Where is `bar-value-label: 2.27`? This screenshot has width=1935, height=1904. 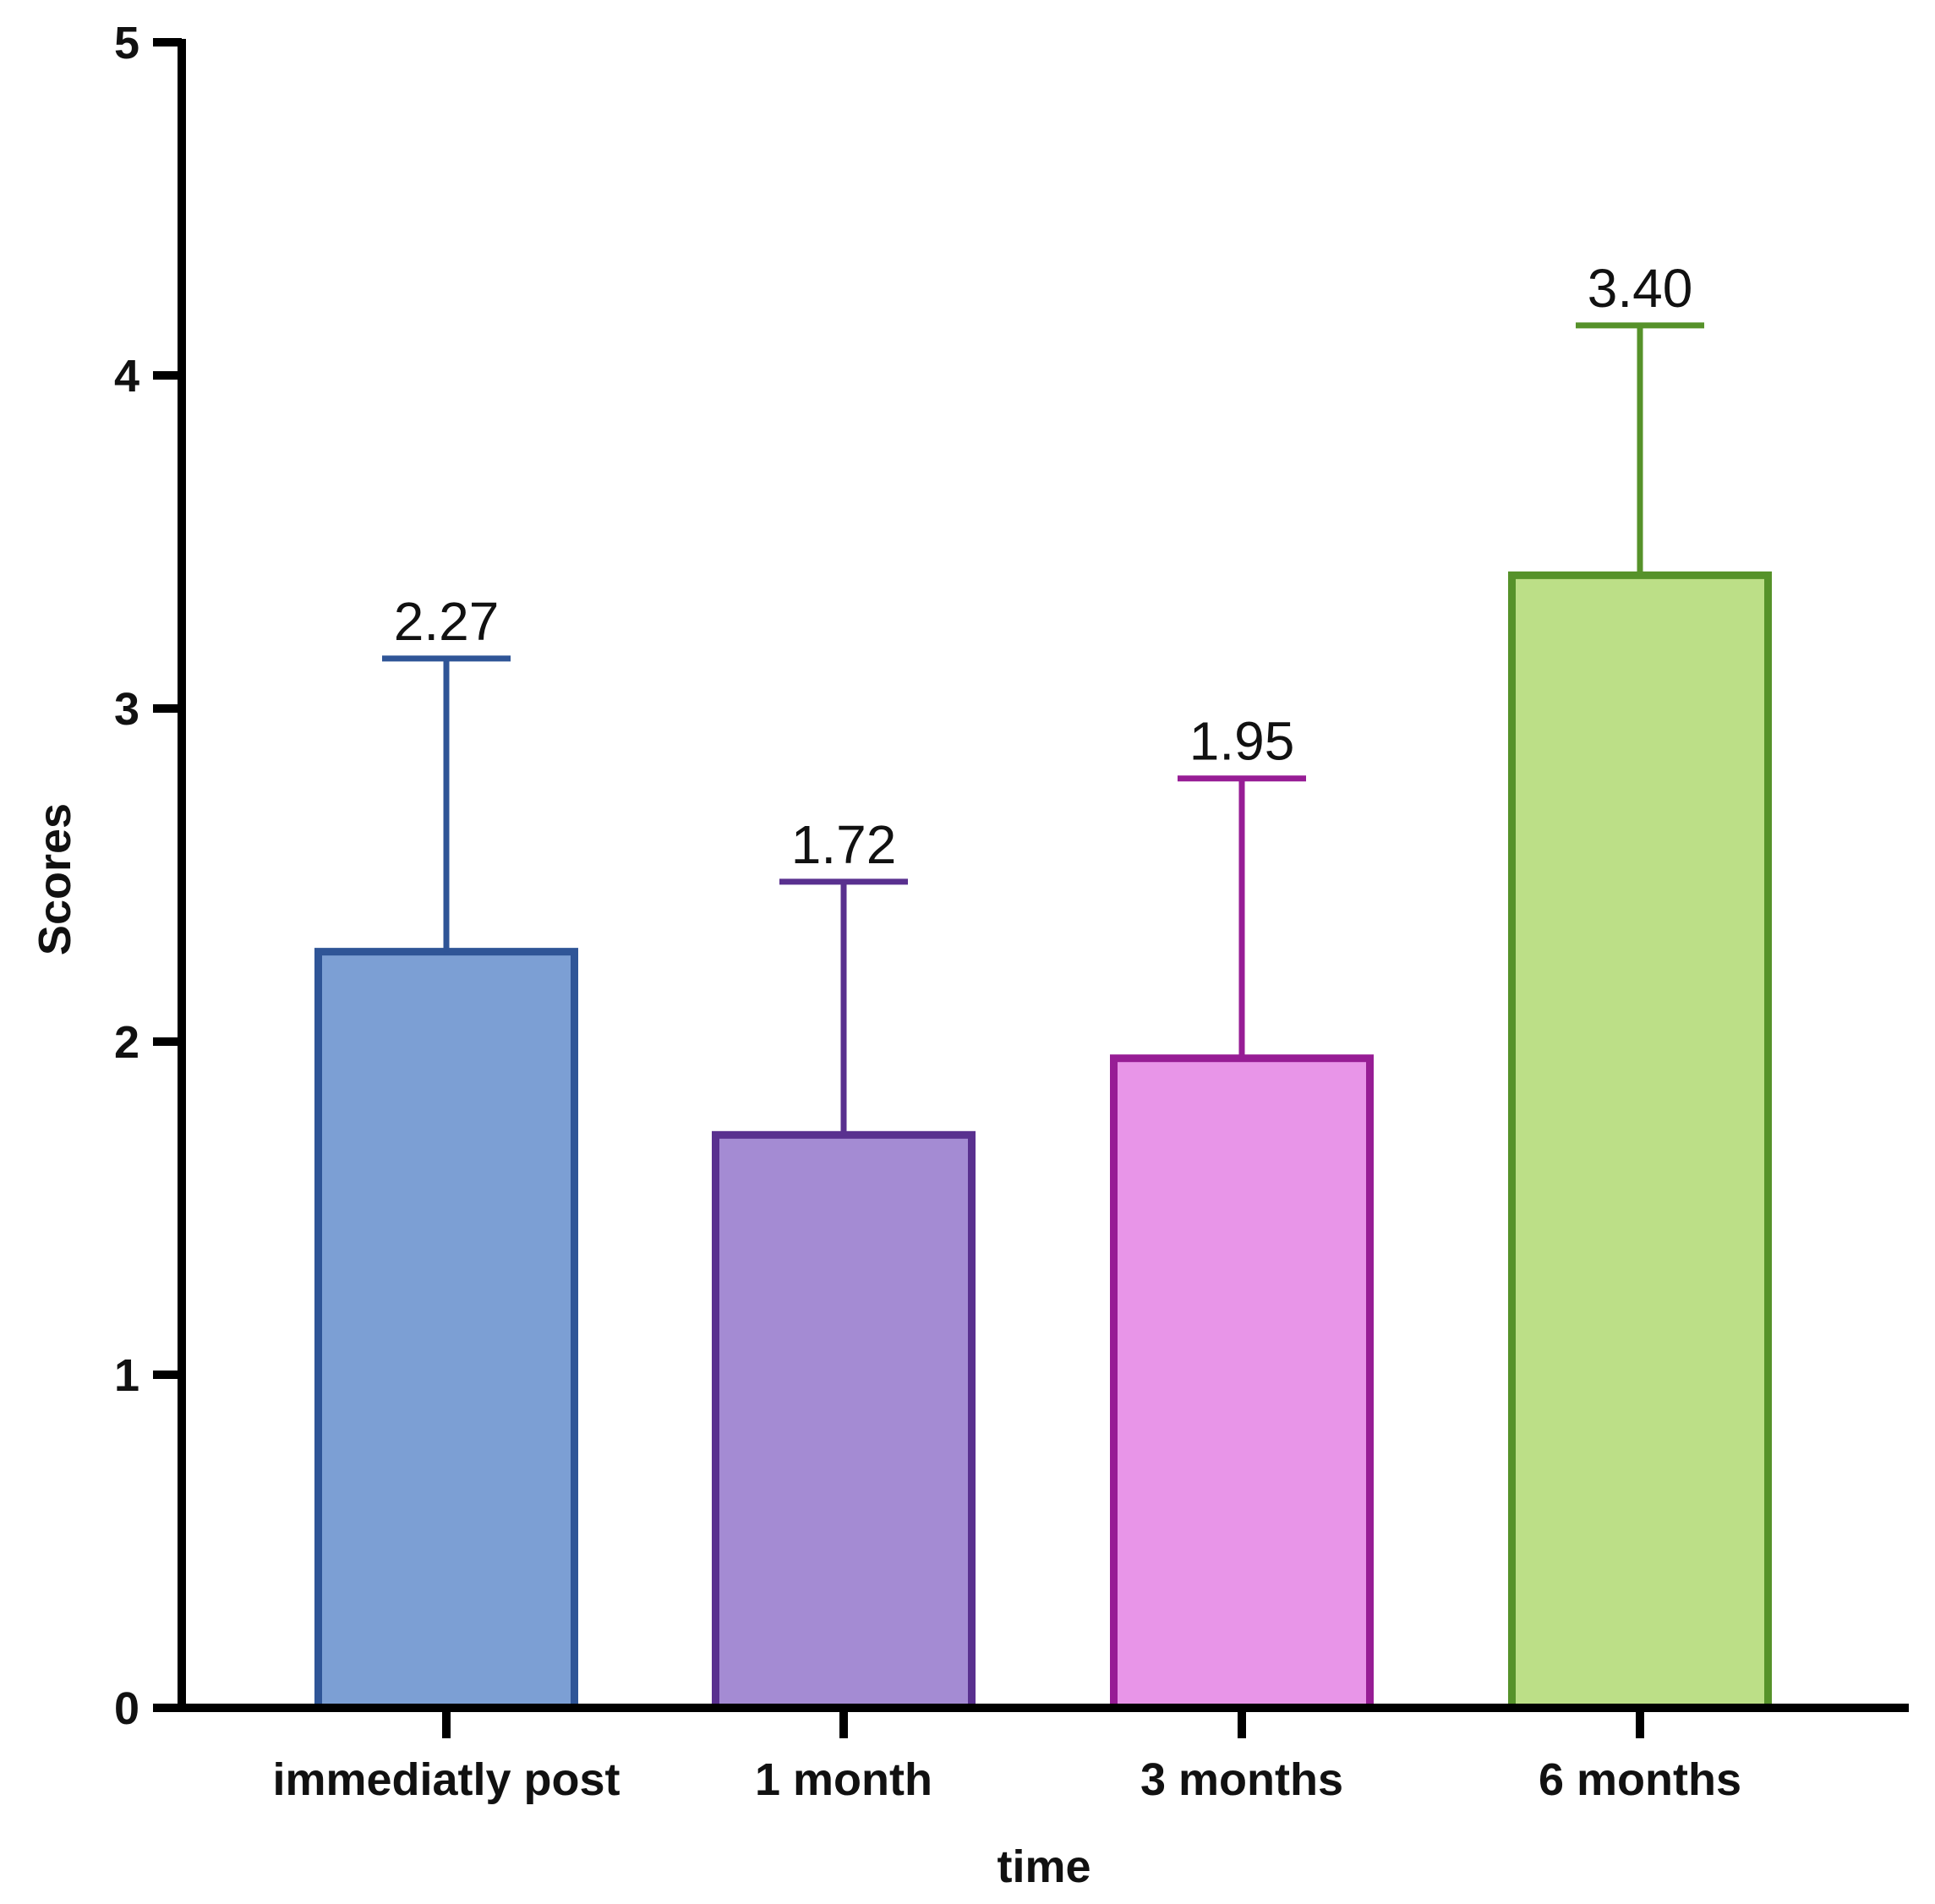 bar-value-label: 2.27 is located at coordinates (447, 621).